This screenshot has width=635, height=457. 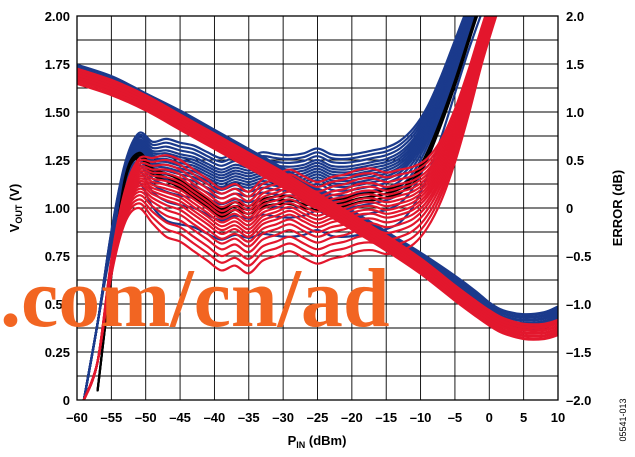 I want to click on y-right-tick-label: 0.5, so click(x=575, y=160).